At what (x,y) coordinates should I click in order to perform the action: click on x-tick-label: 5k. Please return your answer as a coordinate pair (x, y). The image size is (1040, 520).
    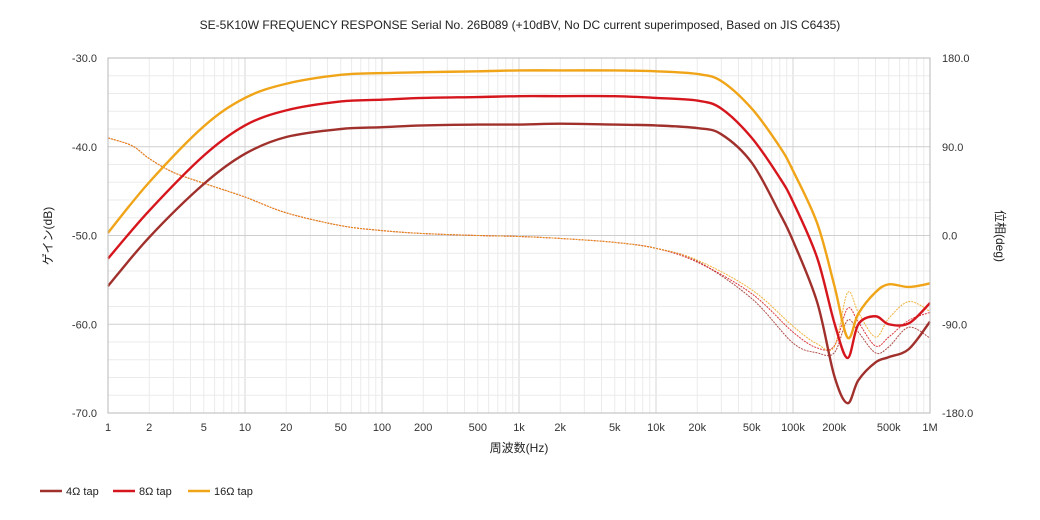
    Looking at the image, I should click on (615, 428).